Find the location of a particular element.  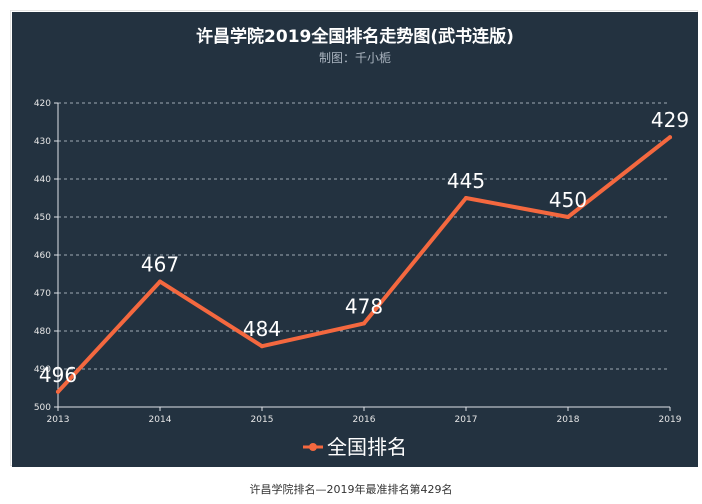

x-axis: 2013 2014 2015 2016 2017 2018 2019 is located at coordinates (364, 415).